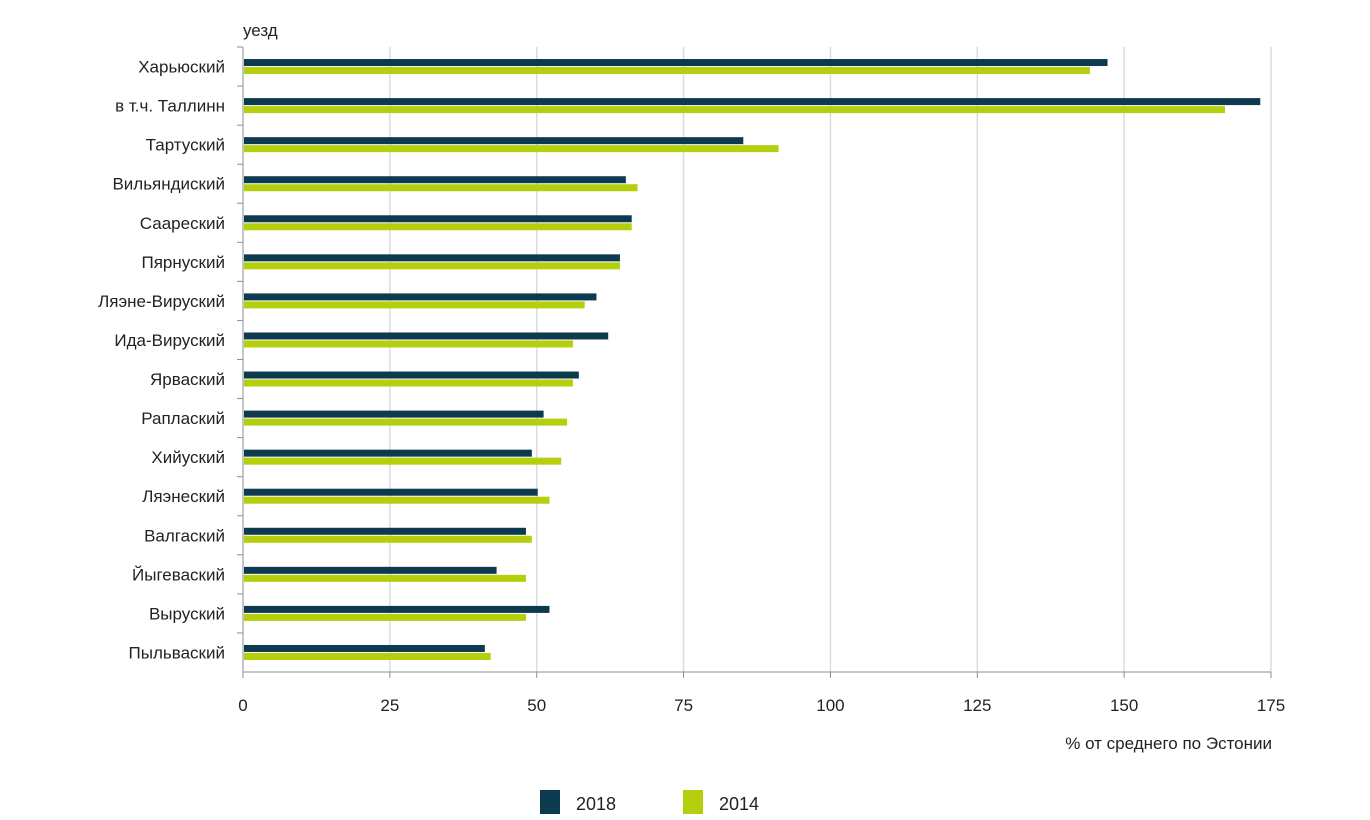  Describe the element at coordinates (183, 262) in the screenshot. I see `category-label: Пярнуский` at that location.